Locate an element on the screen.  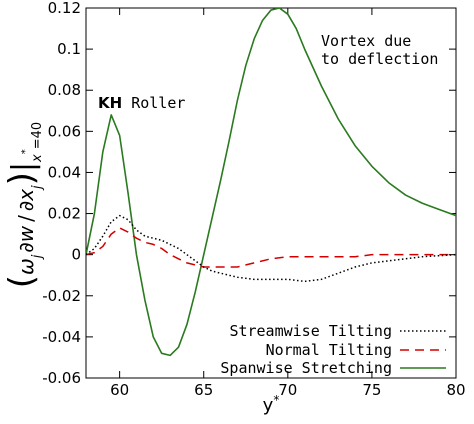
y-tick-label: 0.08 is located at coordinates (64, 90).